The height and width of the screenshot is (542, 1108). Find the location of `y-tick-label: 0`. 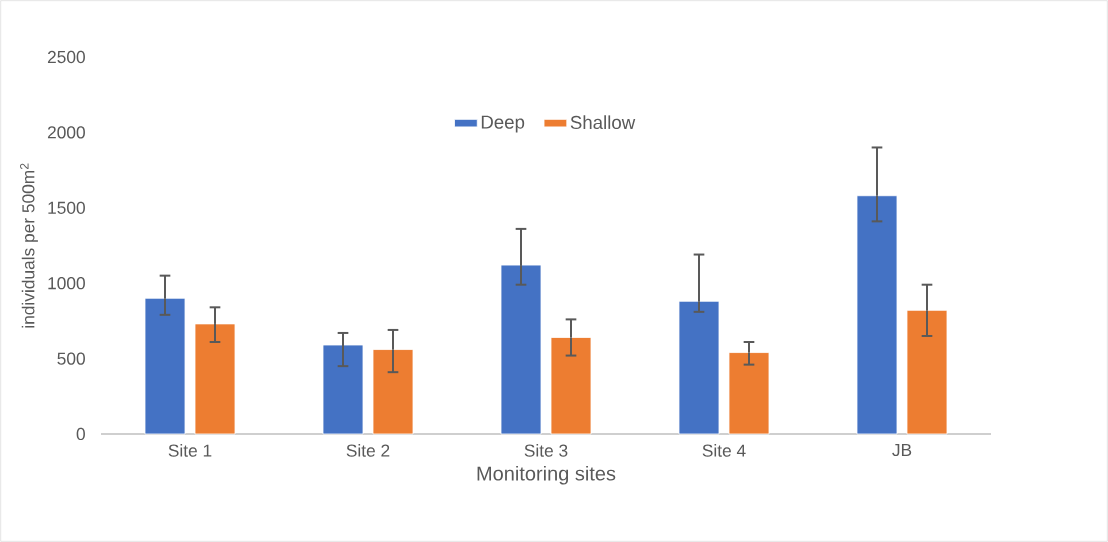

y-tick-label: 0 is located at coordinates (80, 434).